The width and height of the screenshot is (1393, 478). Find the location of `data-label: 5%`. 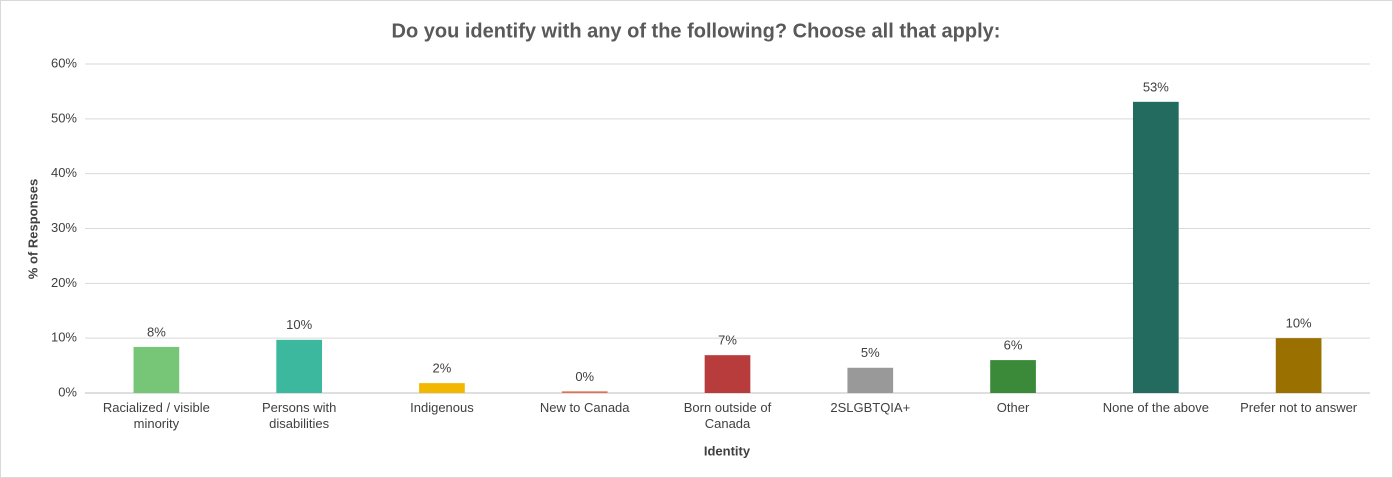

data-label: 5% is located at coordinates (870, 352).